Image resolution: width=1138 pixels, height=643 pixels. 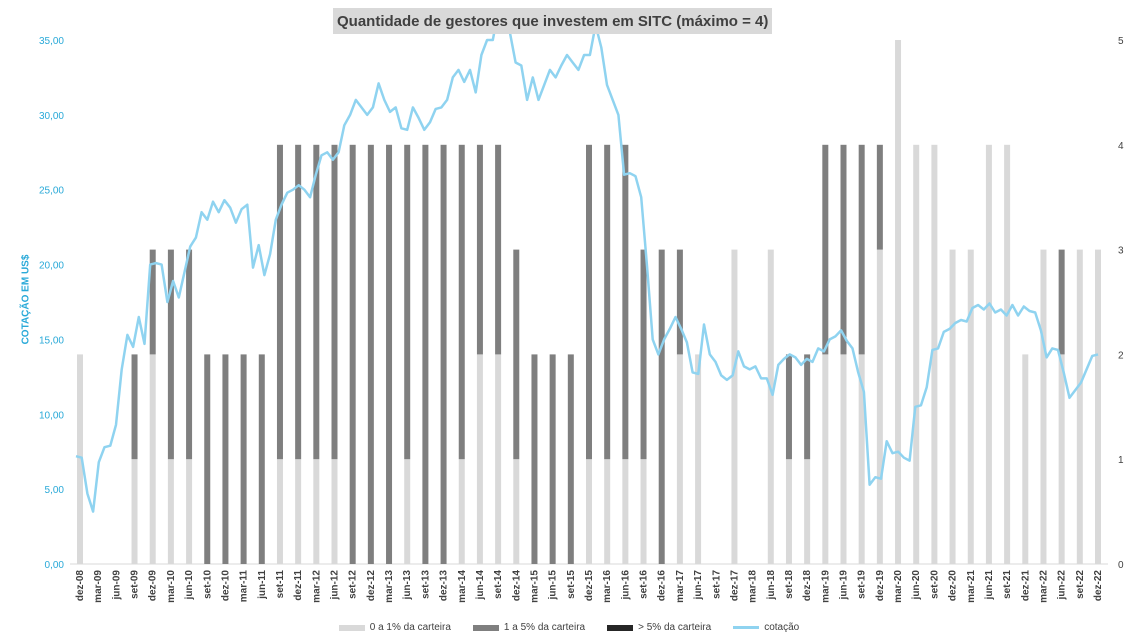 I want to click on x-tick-label: jun-17, so click(x=698, y=585).